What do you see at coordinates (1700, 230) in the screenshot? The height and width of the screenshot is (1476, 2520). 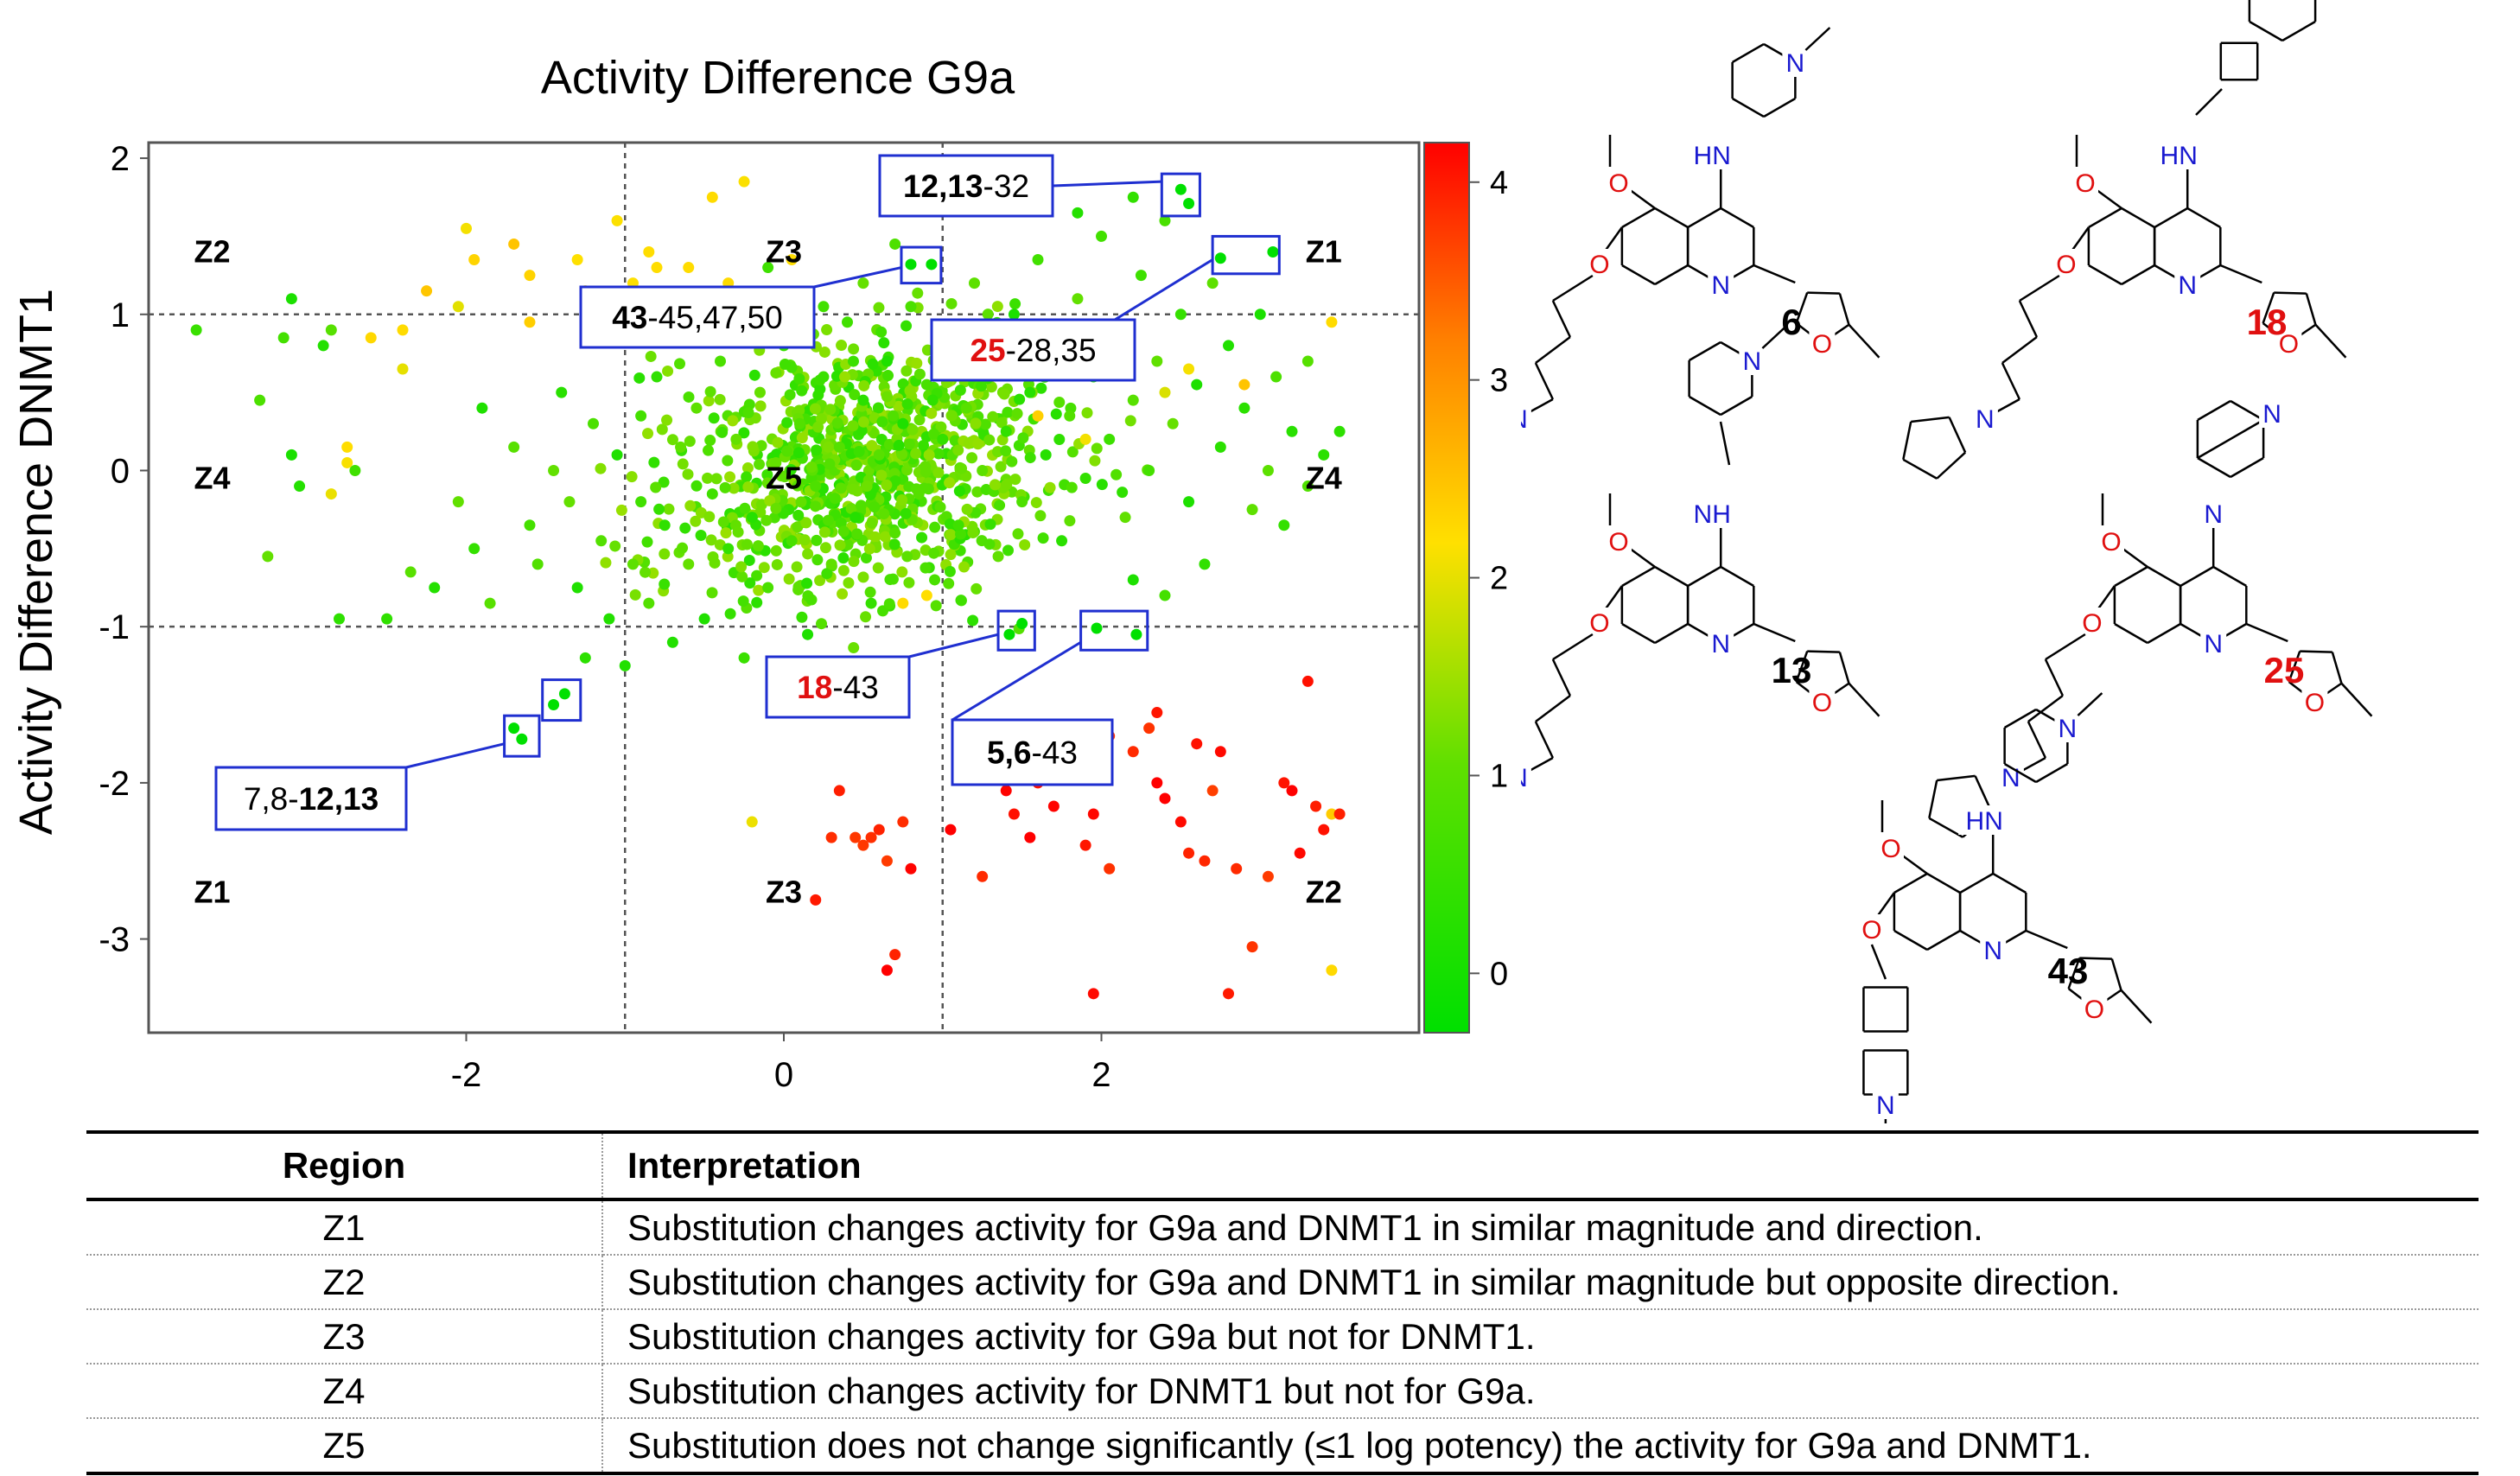 I see `molecule-drawing: N HN O O O N N` at bounding box center [1700, 230].